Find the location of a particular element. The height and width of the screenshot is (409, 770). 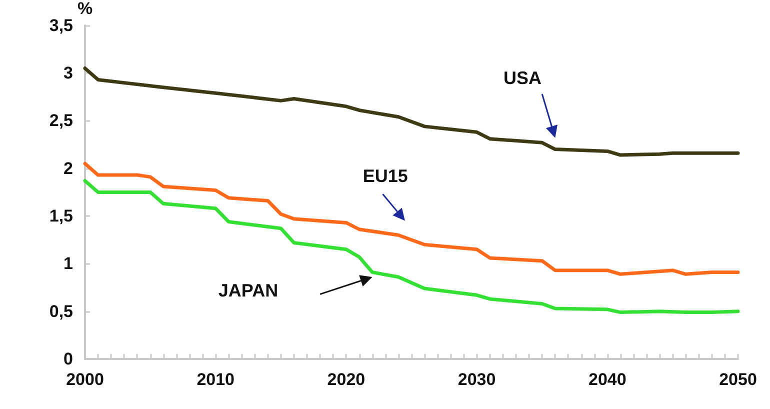

x-tick-label: 2000 is located at coordinates (85, 379).